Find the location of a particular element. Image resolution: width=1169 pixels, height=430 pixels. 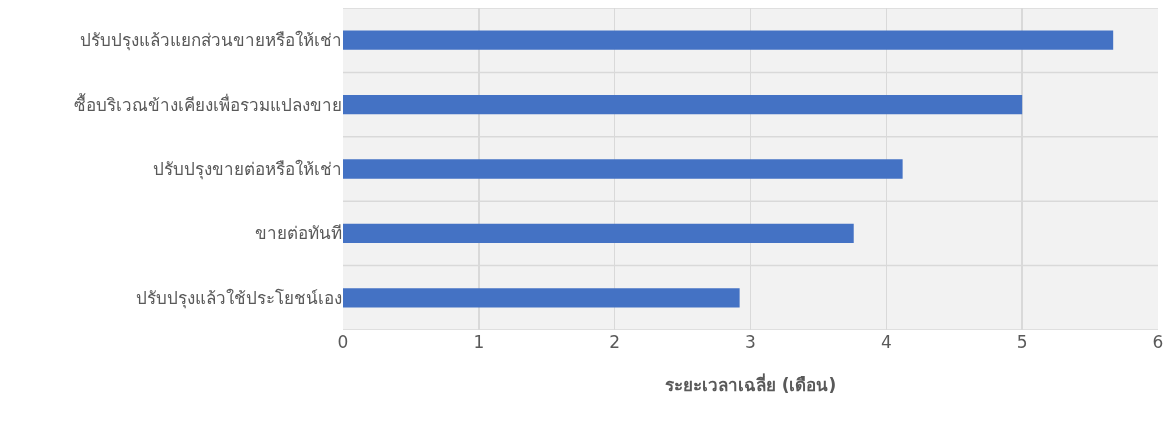

y-tick-label: ปรับปรุงแล้วแยกส่วนขายหรือให้เช่า is located at coordinates (211, 41).